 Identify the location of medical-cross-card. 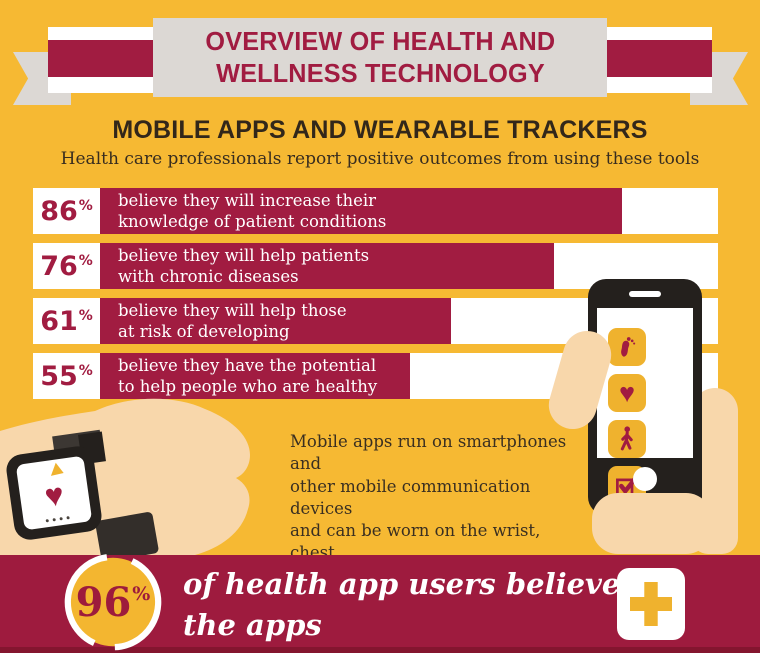
(651, 604).